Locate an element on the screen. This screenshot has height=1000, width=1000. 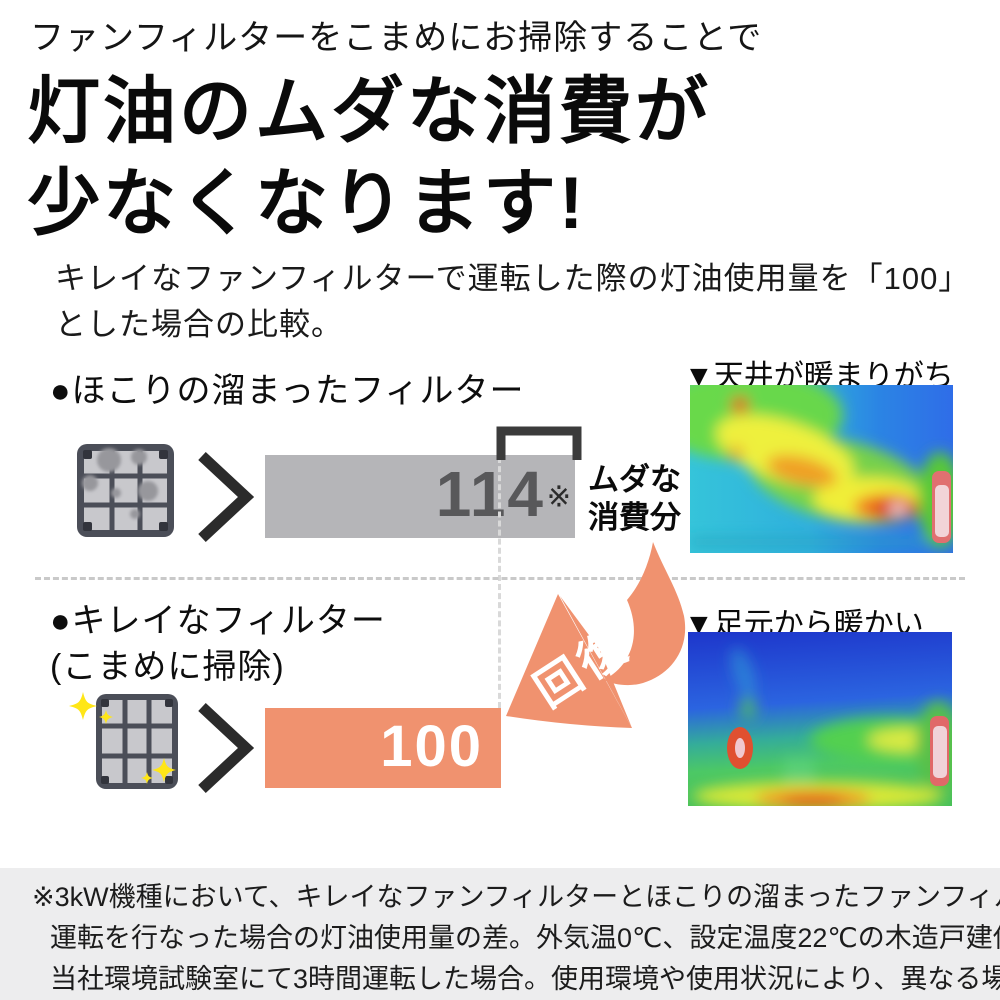
page-title-line-2: 少なくなります! is located at coordinates (307, 203).